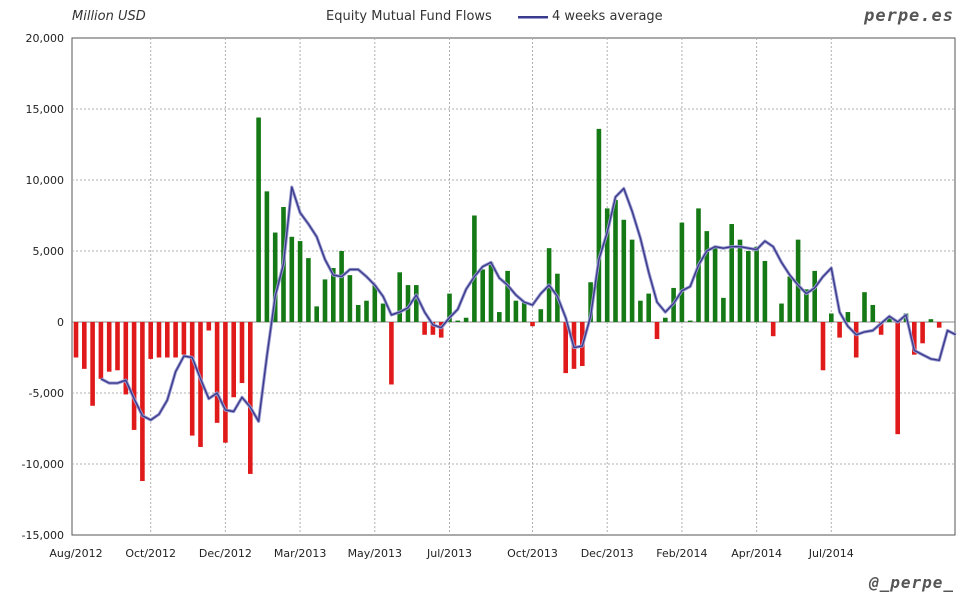 This screenshot has width=980, height=600. What do you see at coordinates (532, 553) in the screenshot?
I see `x-tick-label: Oct/2013` at bounding box center [532, 553].